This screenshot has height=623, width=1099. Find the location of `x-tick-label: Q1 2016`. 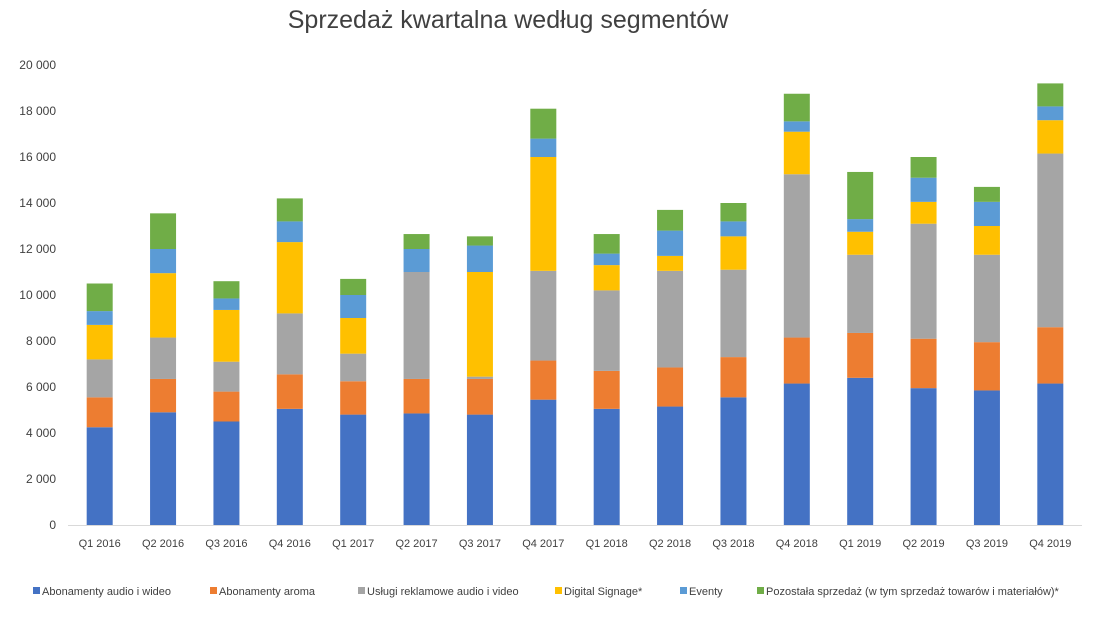

x-tick-label: Q1 2016 is located at coordinates (100, 544).